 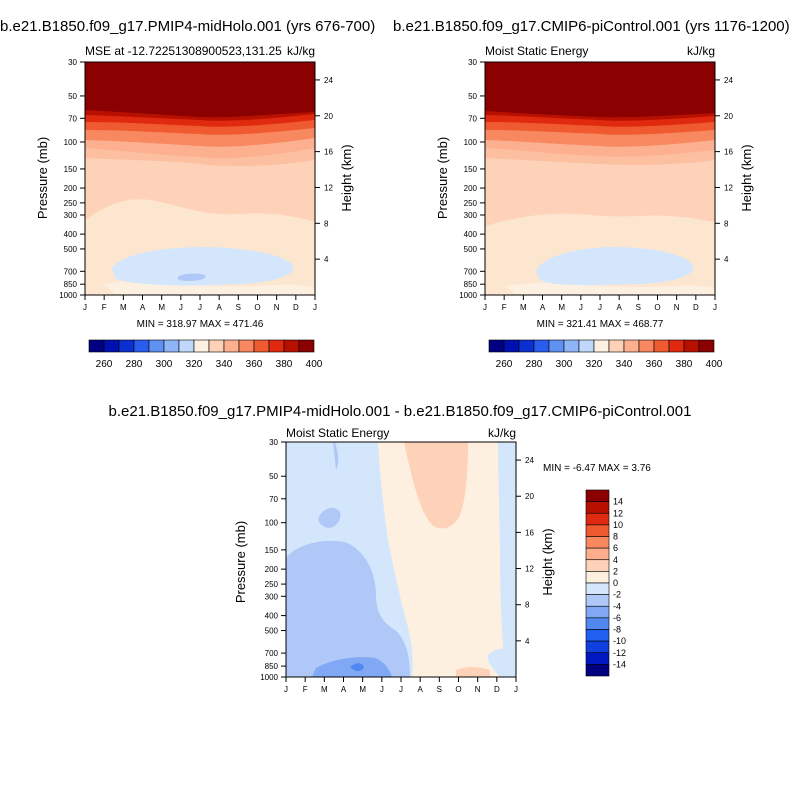 What do you see at coordinates (324, 170) in the screenshot?
I see `y-ticks-right: 24 20 16 12 8 4` at bounding box center [324, 170].